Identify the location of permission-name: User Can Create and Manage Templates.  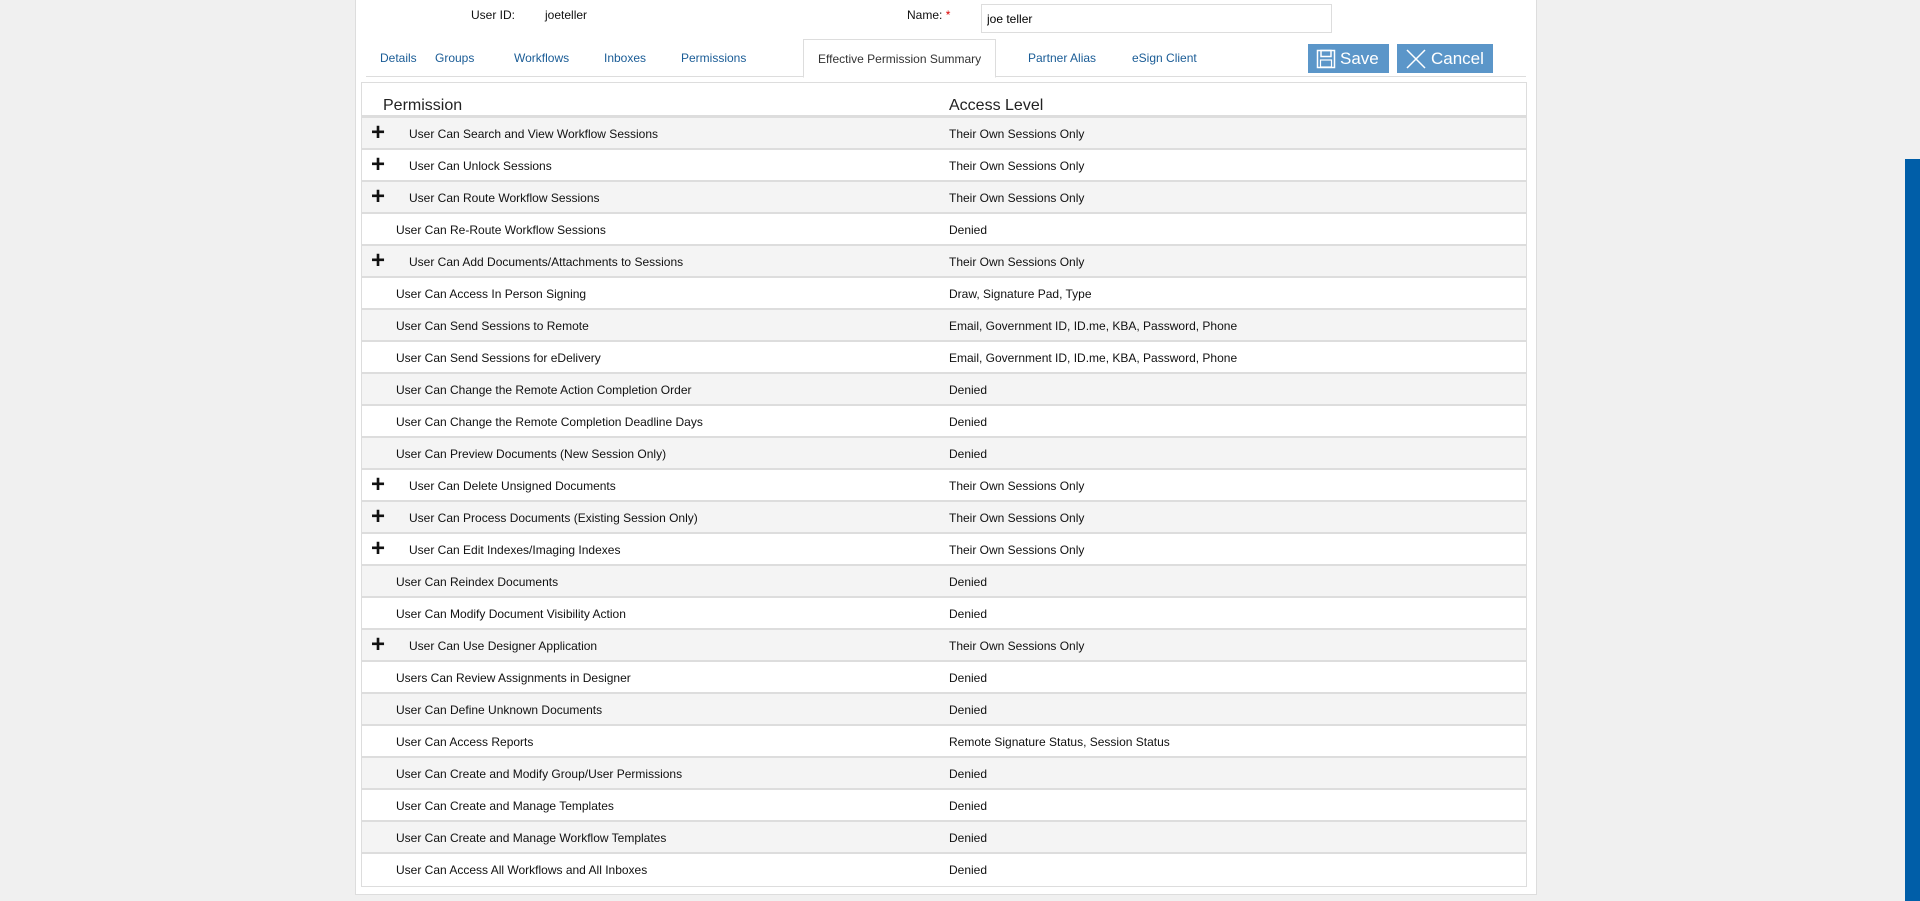
(505, 806).